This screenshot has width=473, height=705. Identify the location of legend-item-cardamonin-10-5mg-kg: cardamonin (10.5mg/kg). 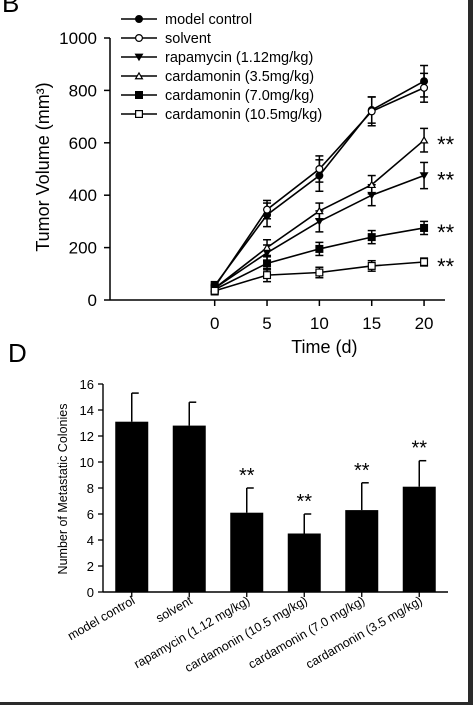
(221, 115).